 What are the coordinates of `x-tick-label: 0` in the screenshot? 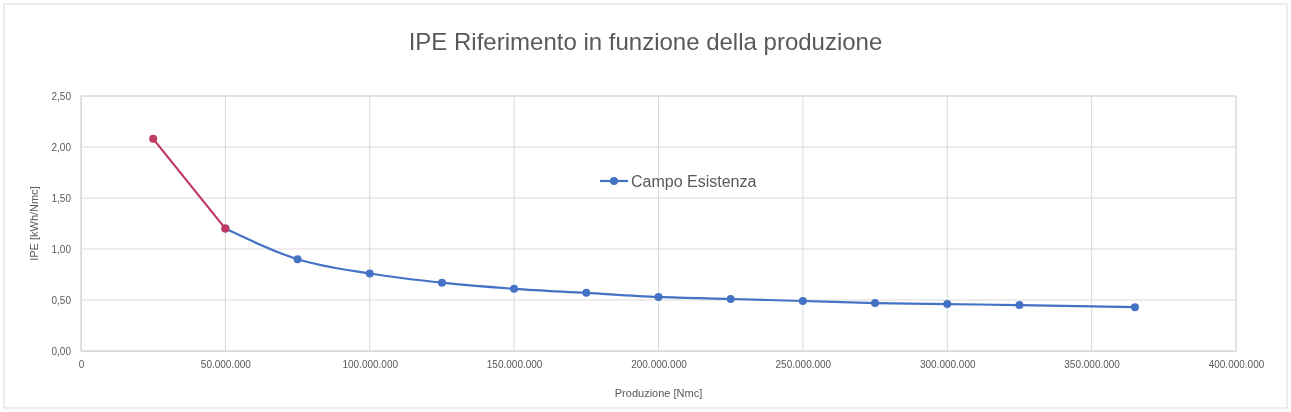 It's located at (81, 365).